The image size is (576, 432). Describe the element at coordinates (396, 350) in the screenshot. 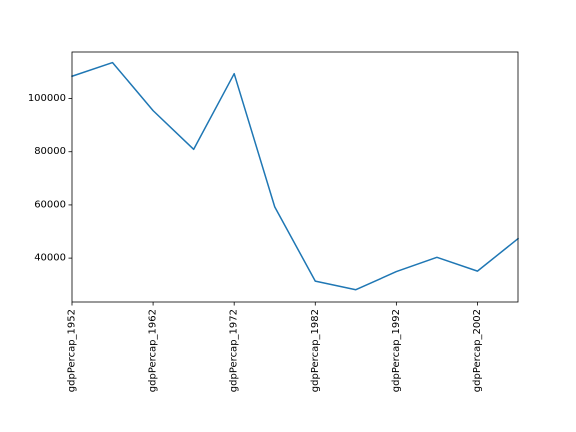

I see `x-tick-label: gdpPercap_1992` at that location.